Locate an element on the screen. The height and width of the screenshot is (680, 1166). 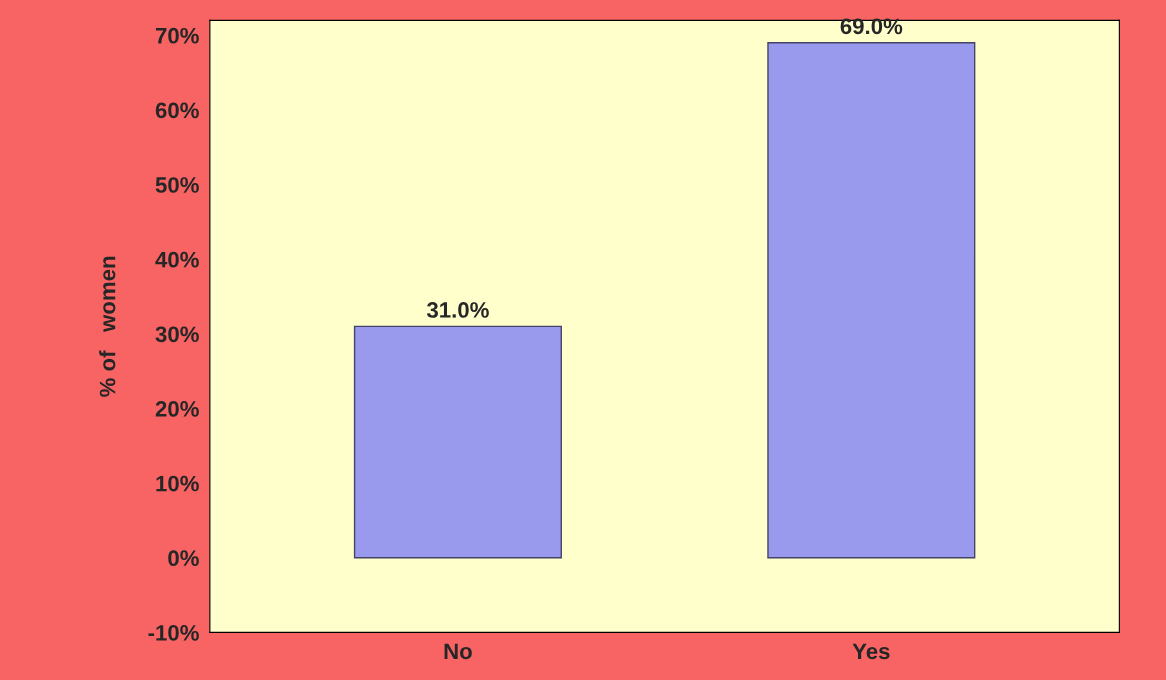
y-tick-label: -10% is located at coordinates (173, 632).